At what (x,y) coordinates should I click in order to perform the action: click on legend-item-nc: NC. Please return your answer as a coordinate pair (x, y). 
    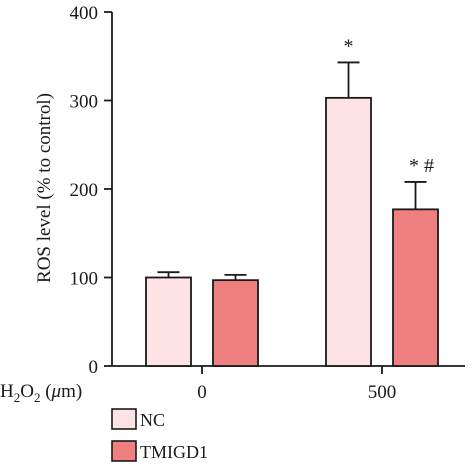
    Looking at the image, I should click on (138, 419).